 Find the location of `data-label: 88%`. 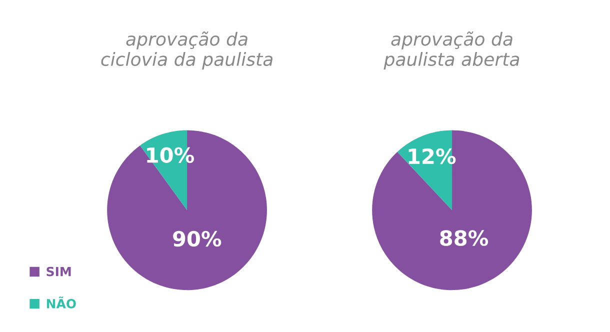

data-label: 88% is located at coordinates (464, 238).